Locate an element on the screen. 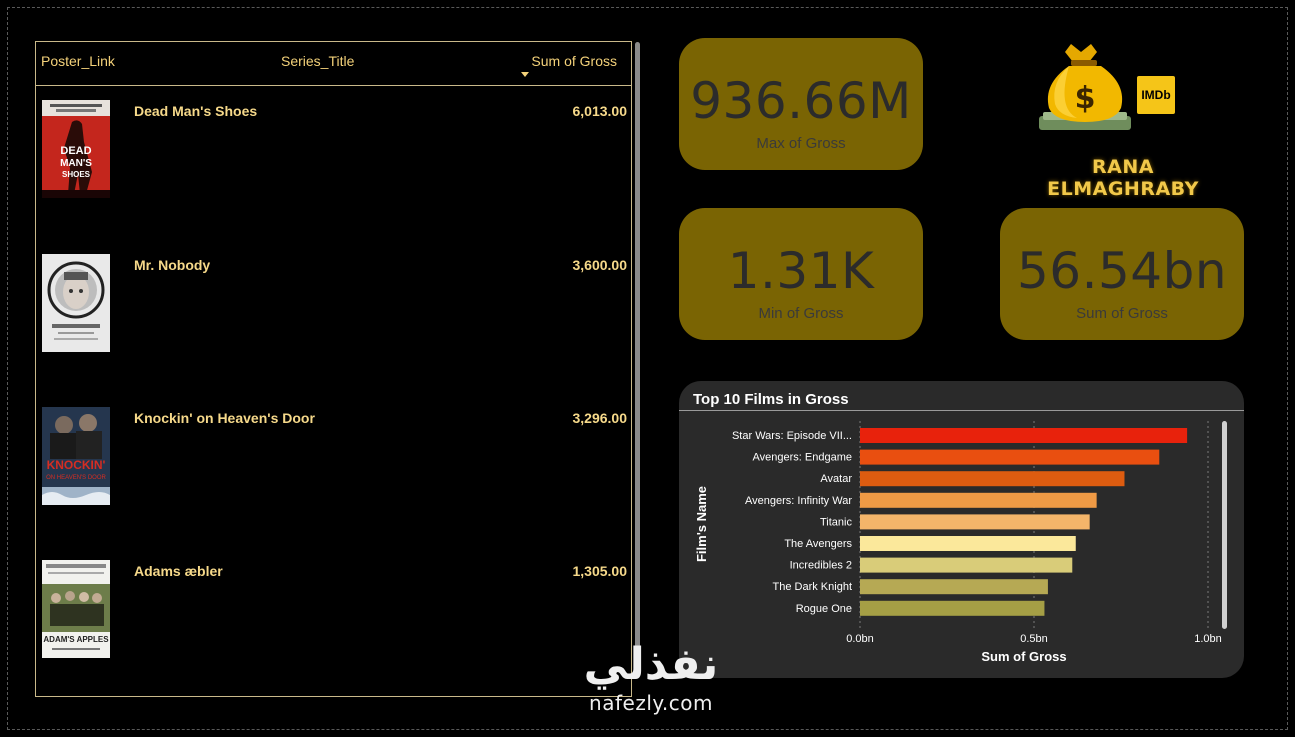 The height and width of the screenshot is (737, 1295). kpi-card-sum-gross: 56.54bn Sum of Gross is located at coordinates (1122, 274).